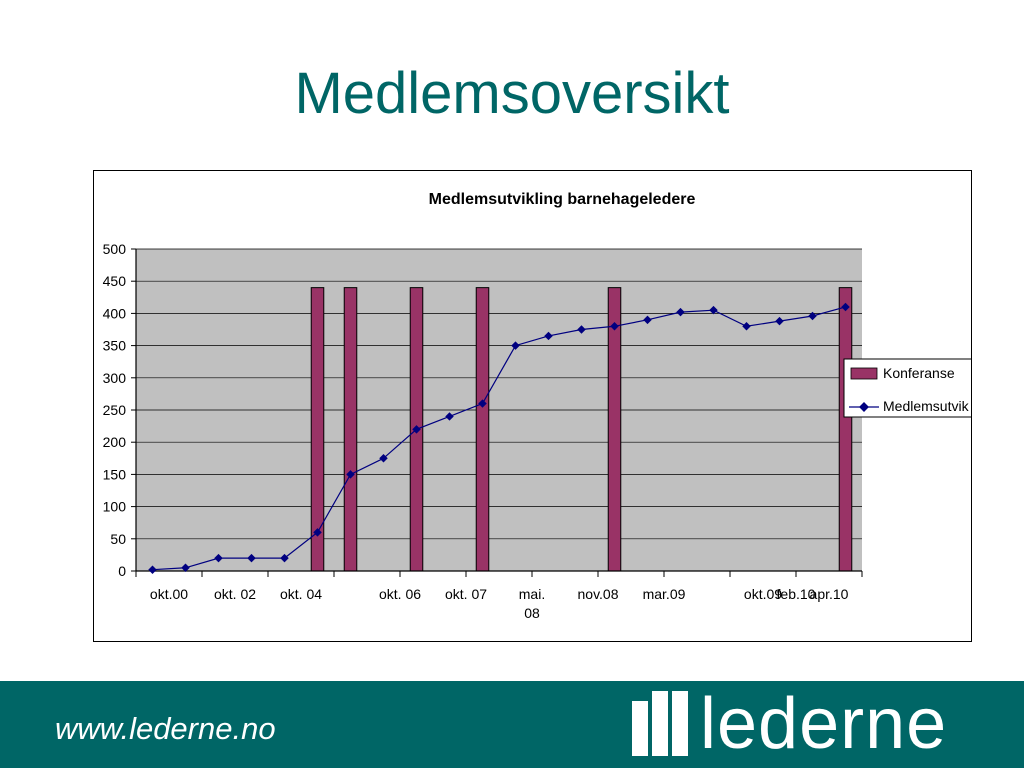 The height and width of the screenshot is (768, 1024). Describe the element at coordinates (562, 199) in the screenshot. I see `chart-title: Medlemsutvikling barnehageledere` at that location.